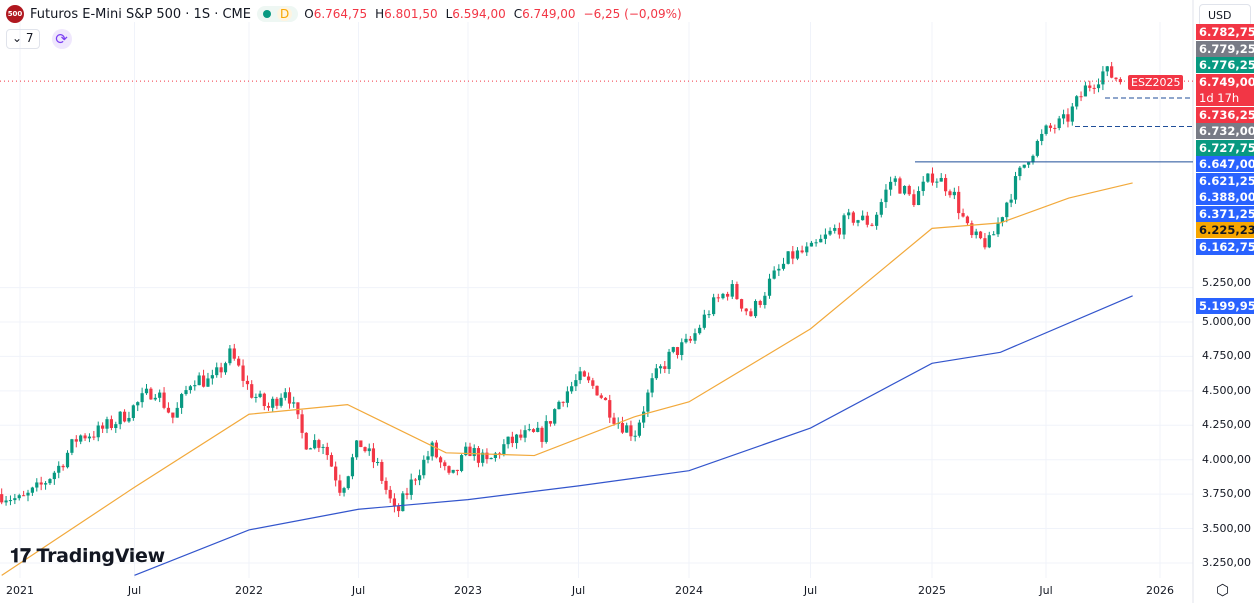 The height and width of the screenshot is (603, 1257). Describe the element at coordinates (61, 39) in the screenshot. I see `sync-icon: ⟳` at that location.